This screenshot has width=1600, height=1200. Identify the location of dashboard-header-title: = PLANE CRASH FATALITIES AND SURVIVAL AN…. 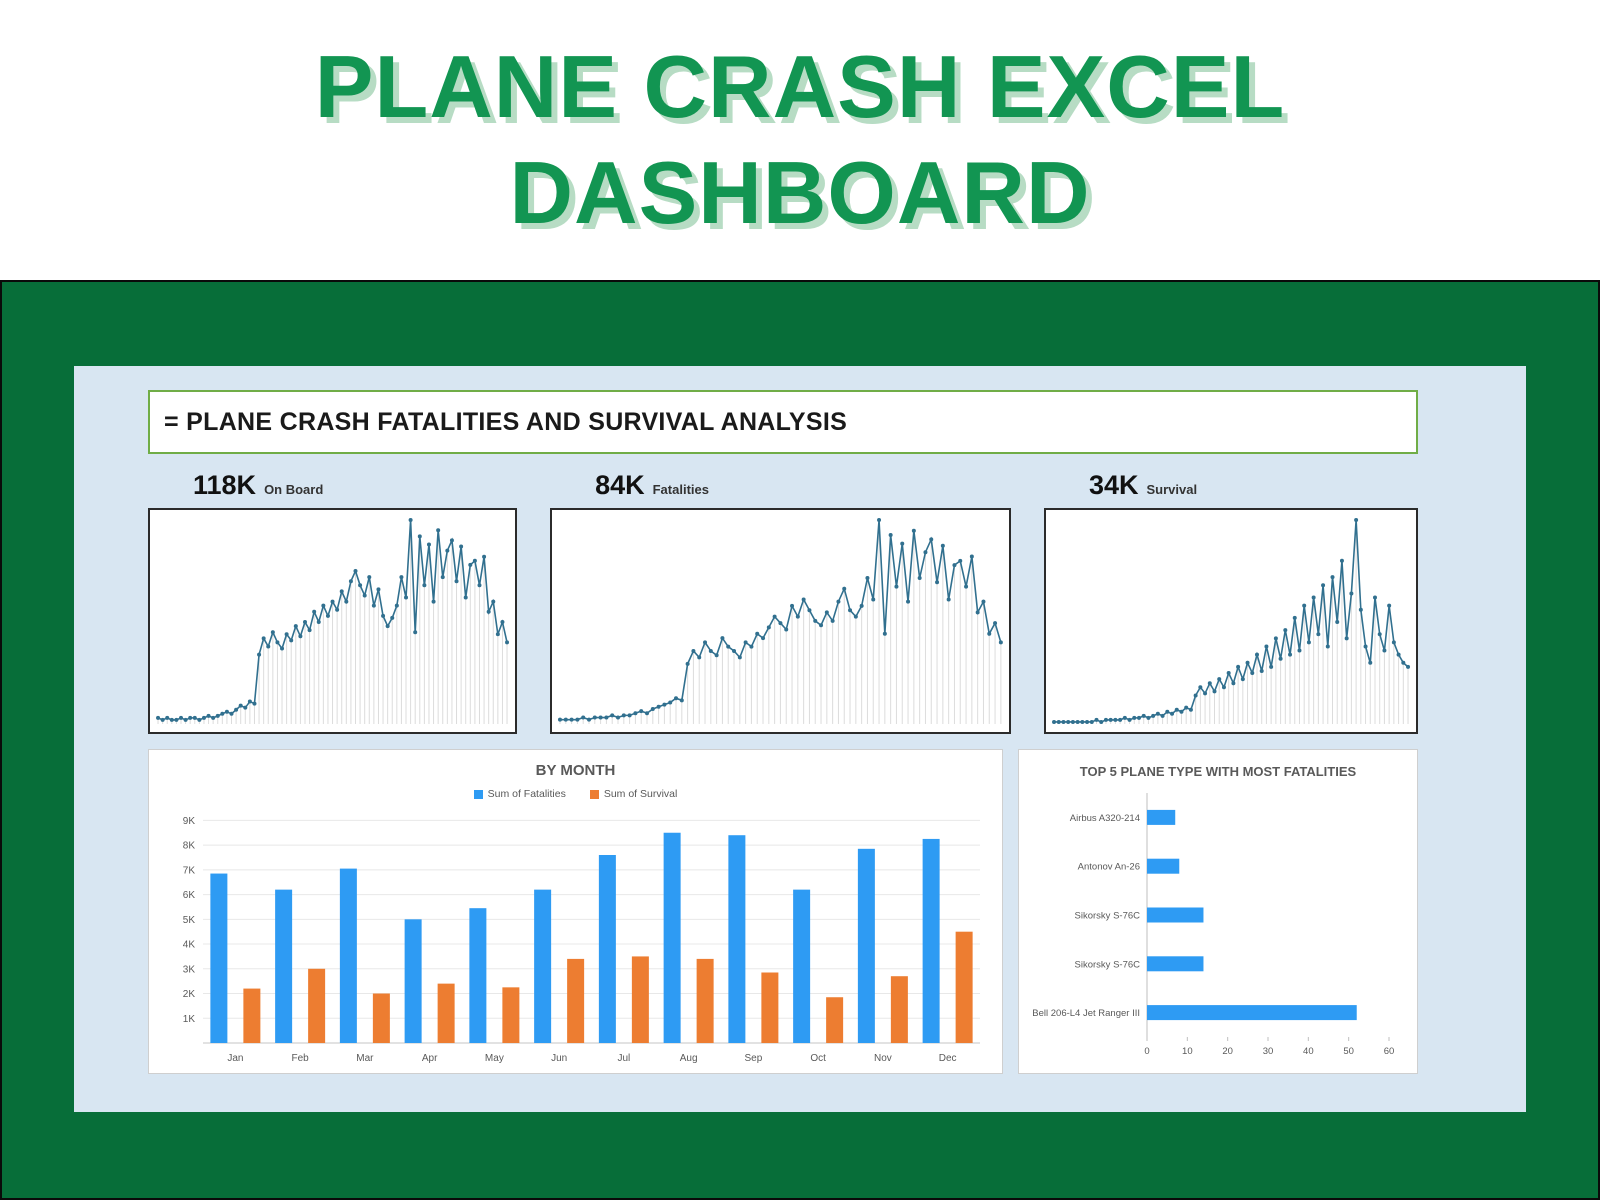
(506, 421).